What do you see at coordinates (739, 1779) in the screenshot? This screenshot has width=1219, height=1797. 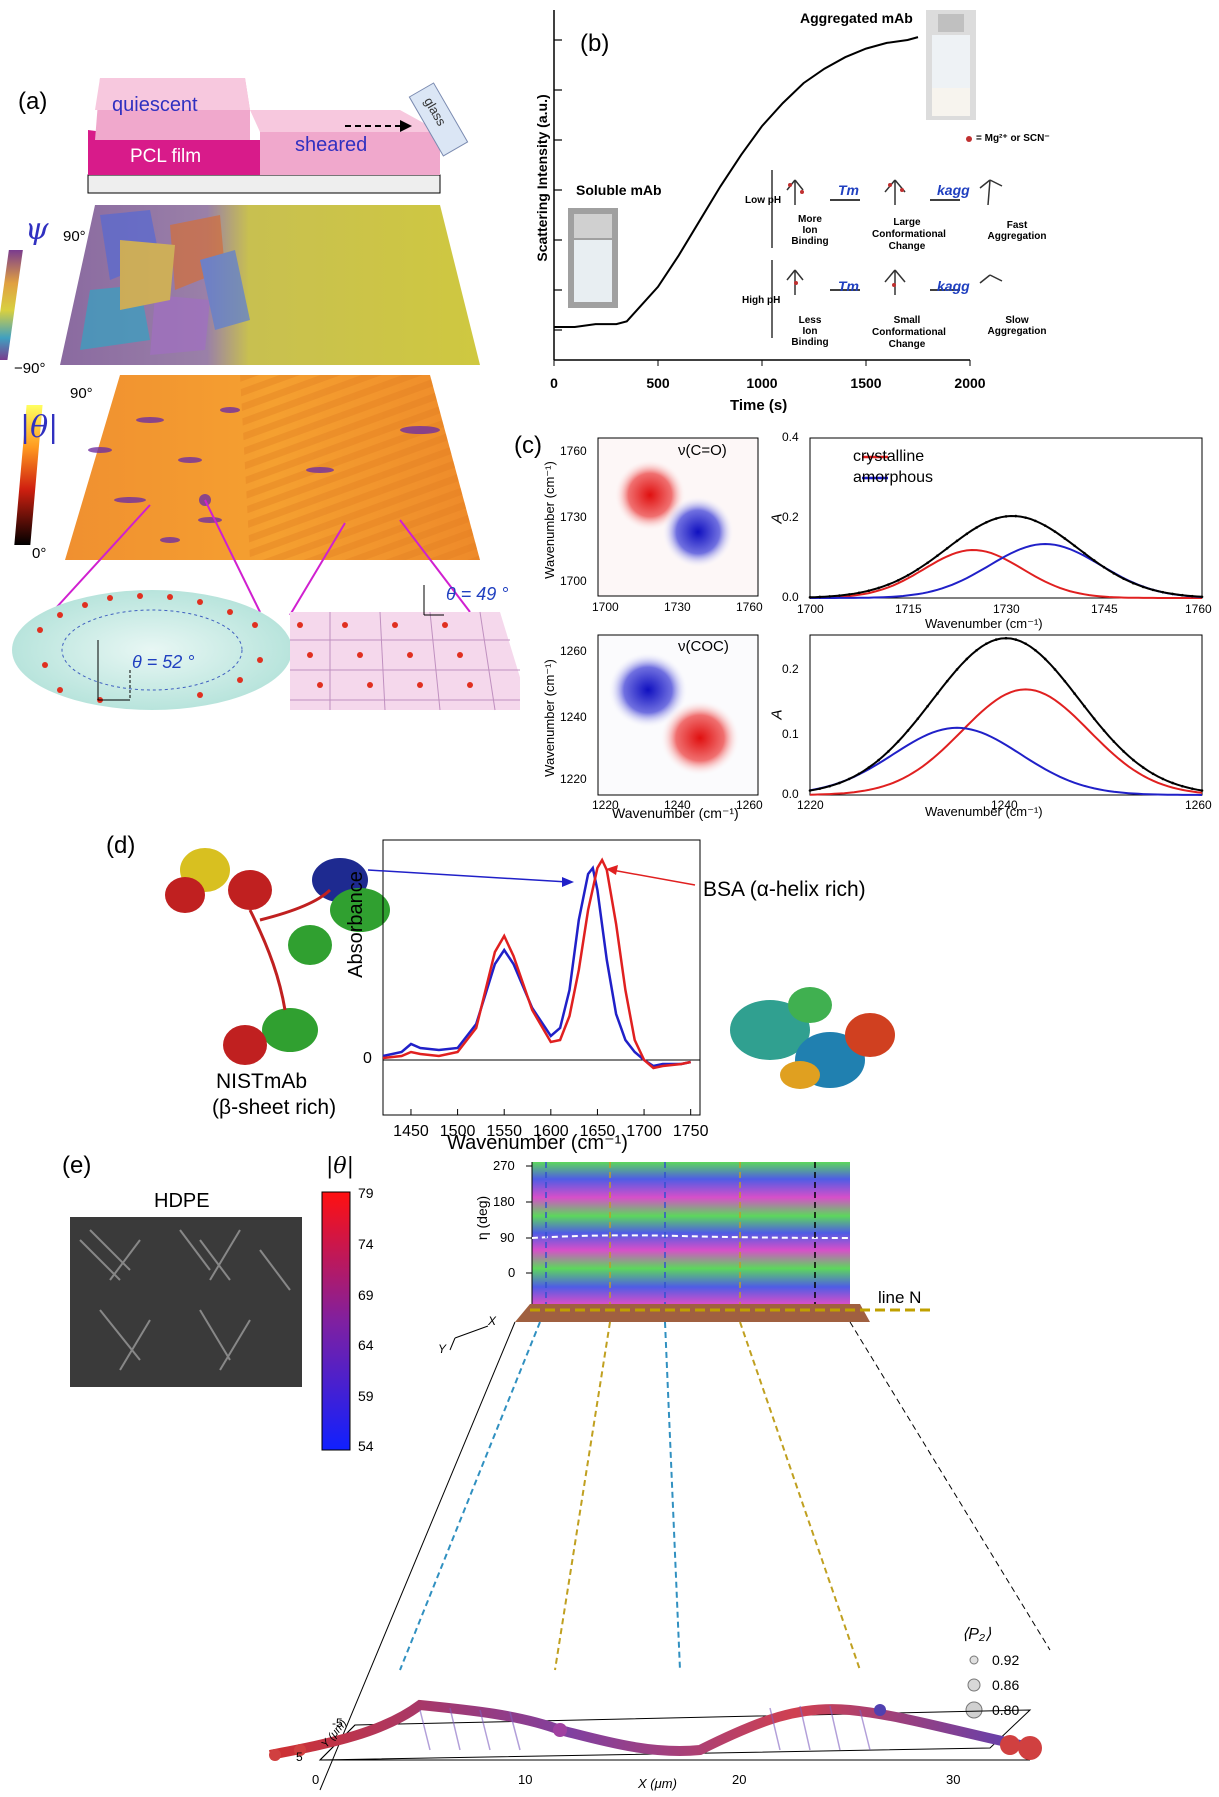 I see `x3d-tick-2: 20` at bounding box center [739, 1779].